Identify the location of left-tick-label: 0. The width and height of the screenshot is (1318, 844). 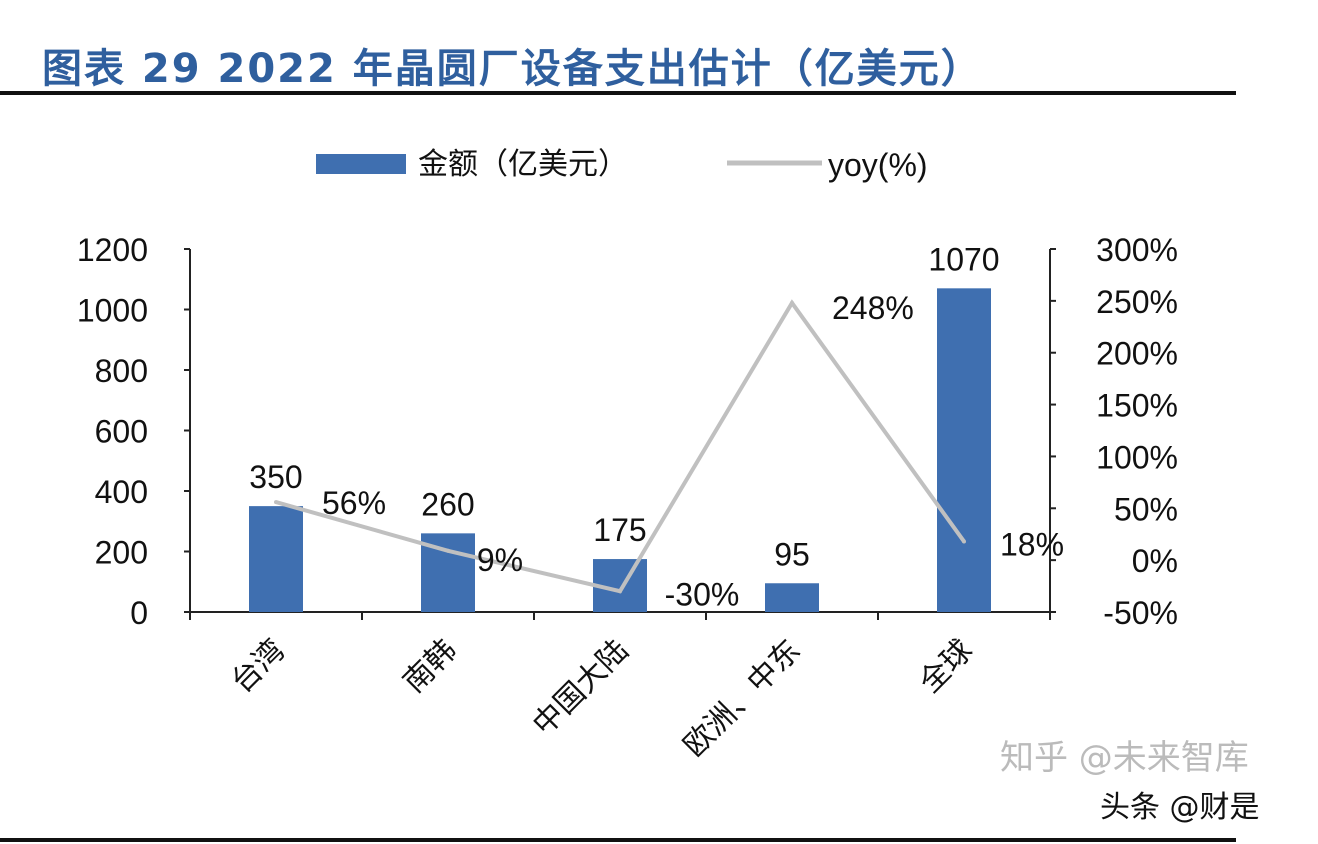
(139, 613).